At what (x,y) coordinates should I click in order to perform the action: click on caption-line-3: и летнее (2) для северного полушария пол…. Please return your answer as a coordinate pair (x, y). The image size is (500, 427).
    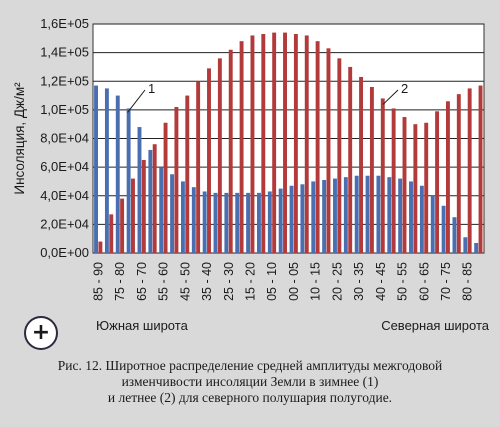
    Looking at the image, I should click on (250, 397).